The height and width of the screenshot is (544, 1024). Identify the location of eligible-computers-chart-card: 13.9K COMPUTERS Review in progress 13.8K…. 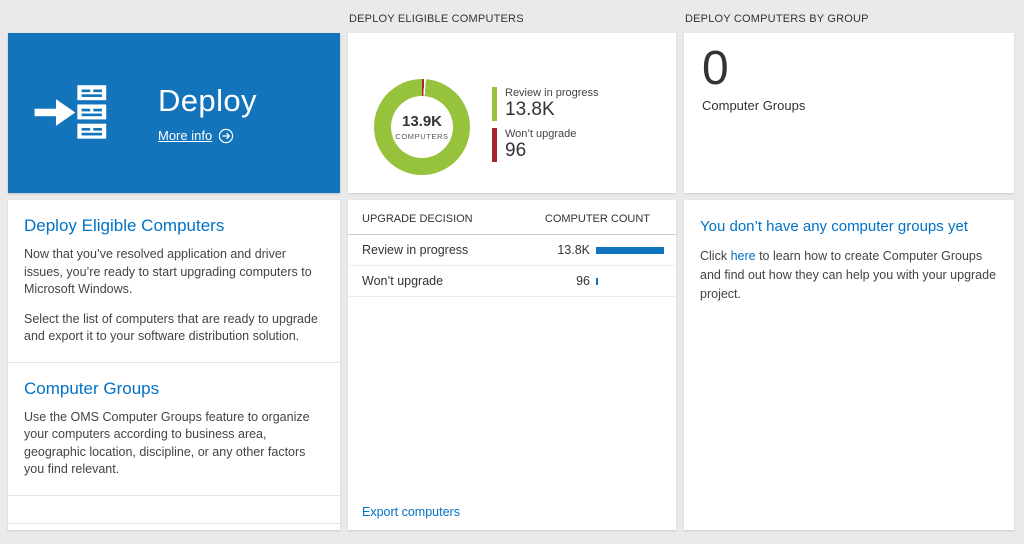
(512, 113).